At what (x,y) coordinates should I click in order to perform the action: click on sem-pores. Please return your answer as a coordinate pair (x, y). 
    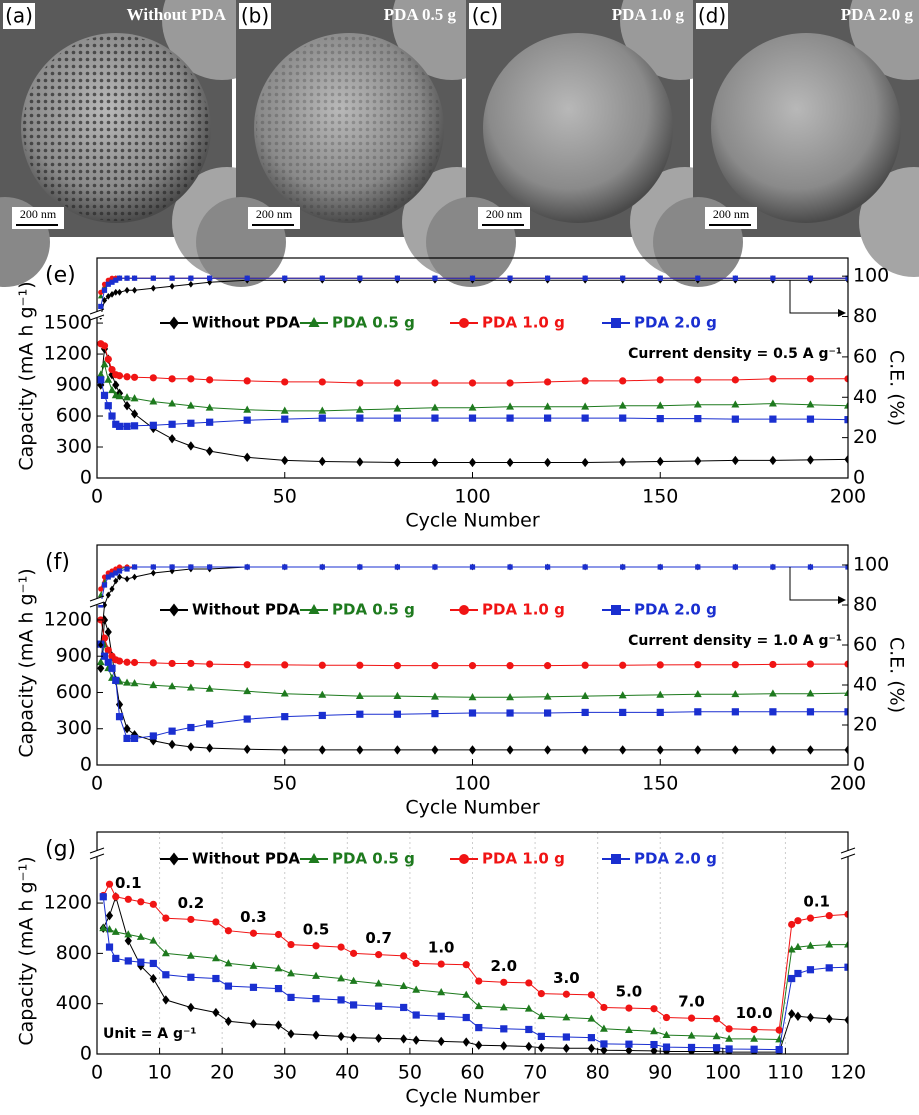
    Looking at the image, I should click on (116, 128).